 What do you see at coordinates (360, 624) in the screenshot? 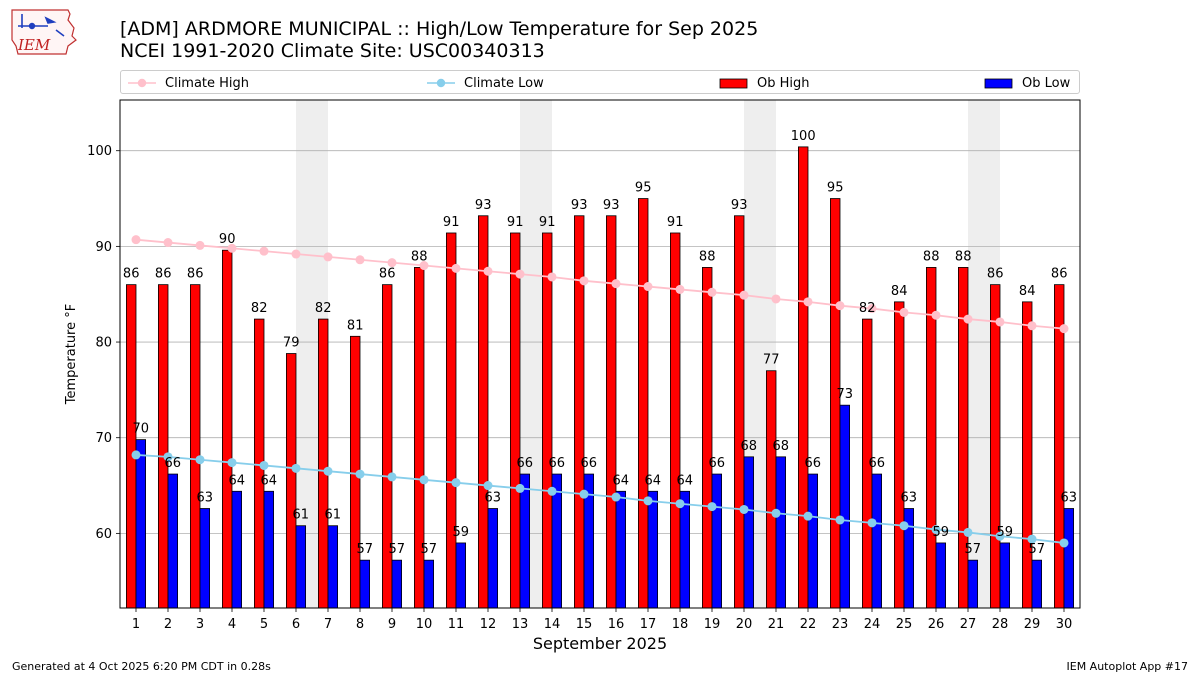
I see `x-tick-label: 8` at bounding box center [360, 624].